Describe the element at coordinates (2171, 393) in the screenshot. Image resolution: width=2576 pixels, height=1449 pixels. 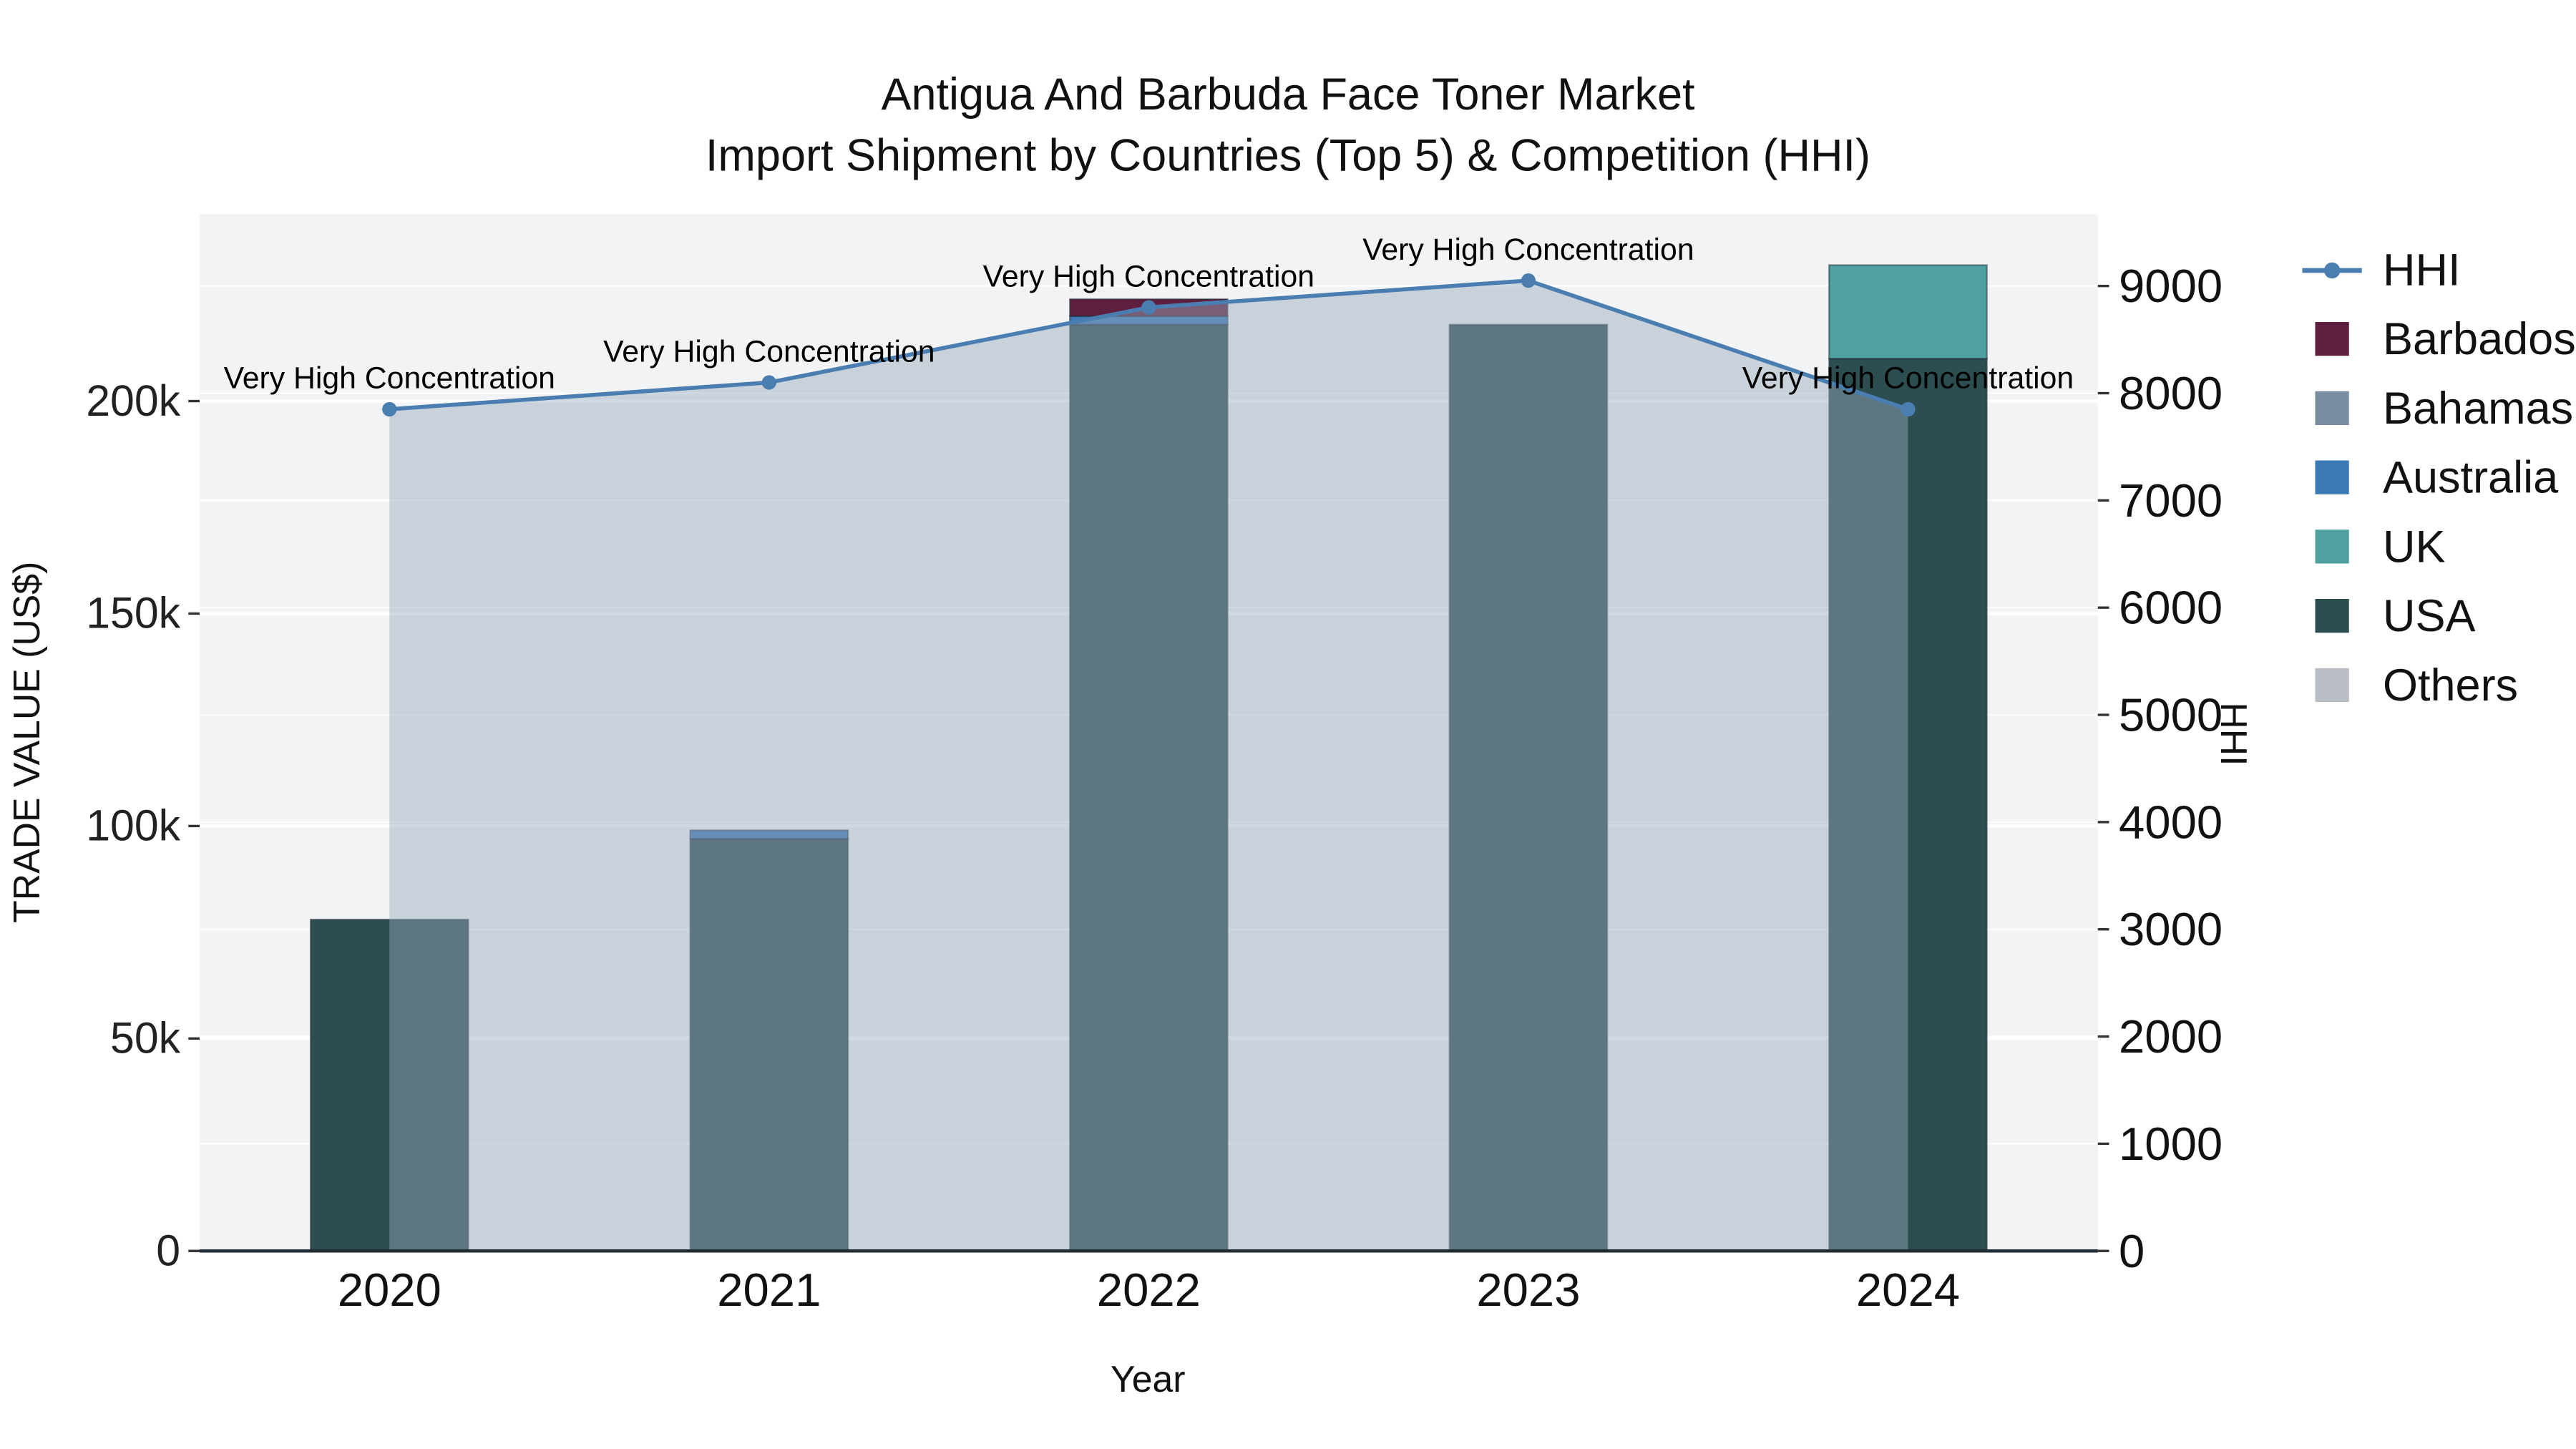
I see `y-right-tick-label: 8000` at that location.